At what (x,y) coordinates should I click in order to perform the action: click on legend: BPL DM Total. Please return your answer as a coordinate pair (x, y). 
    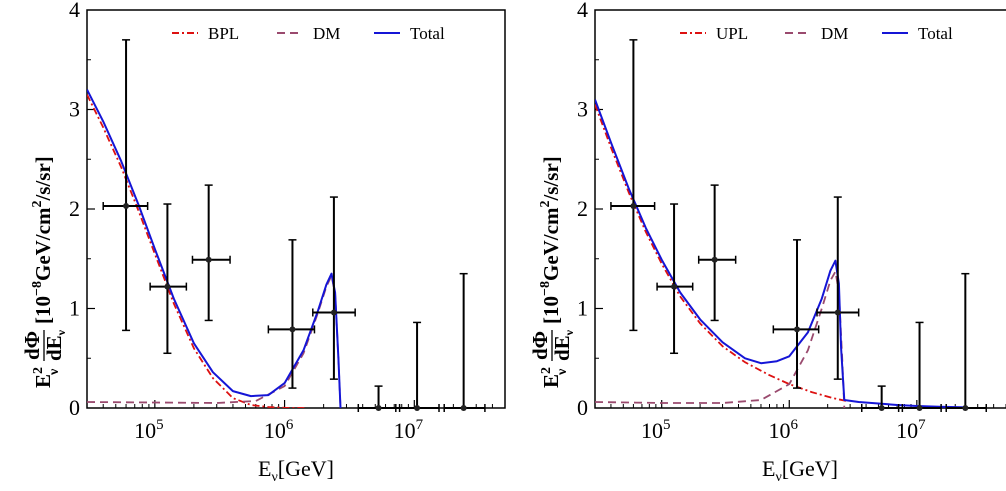
    Looking at the image, I should click on (308, 33).